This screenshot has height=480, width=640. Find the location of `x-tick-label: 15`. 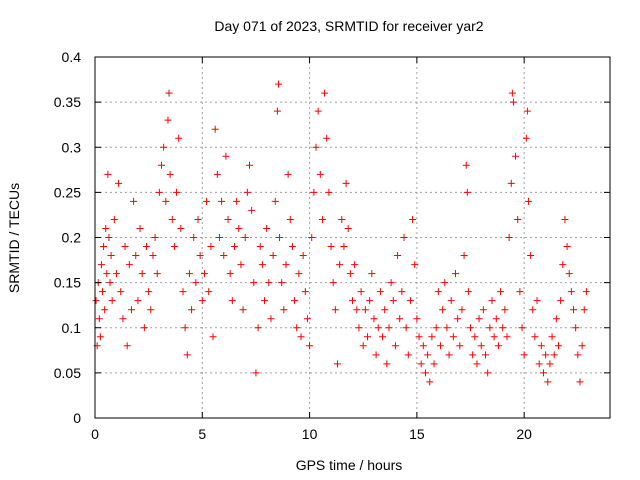

x-tick-label: 15 is located at coordinates (417, 434).